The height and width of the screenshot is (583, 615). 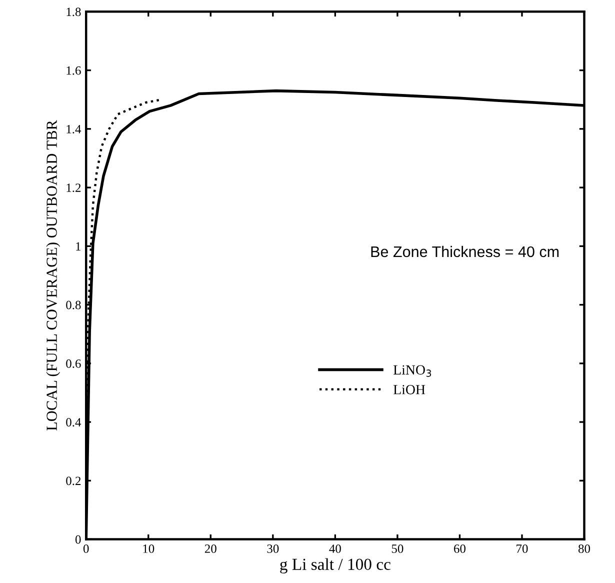 I want to click on y-tick-label: 1.4, so click(x=74, y=129).